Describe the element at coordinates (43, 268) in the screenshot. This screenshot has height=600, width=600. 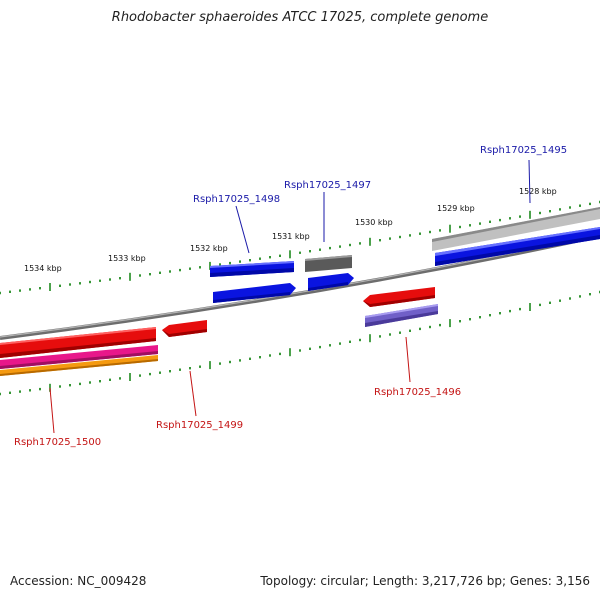
I see `kbp-label-1534: 1534 kbp` at that location.